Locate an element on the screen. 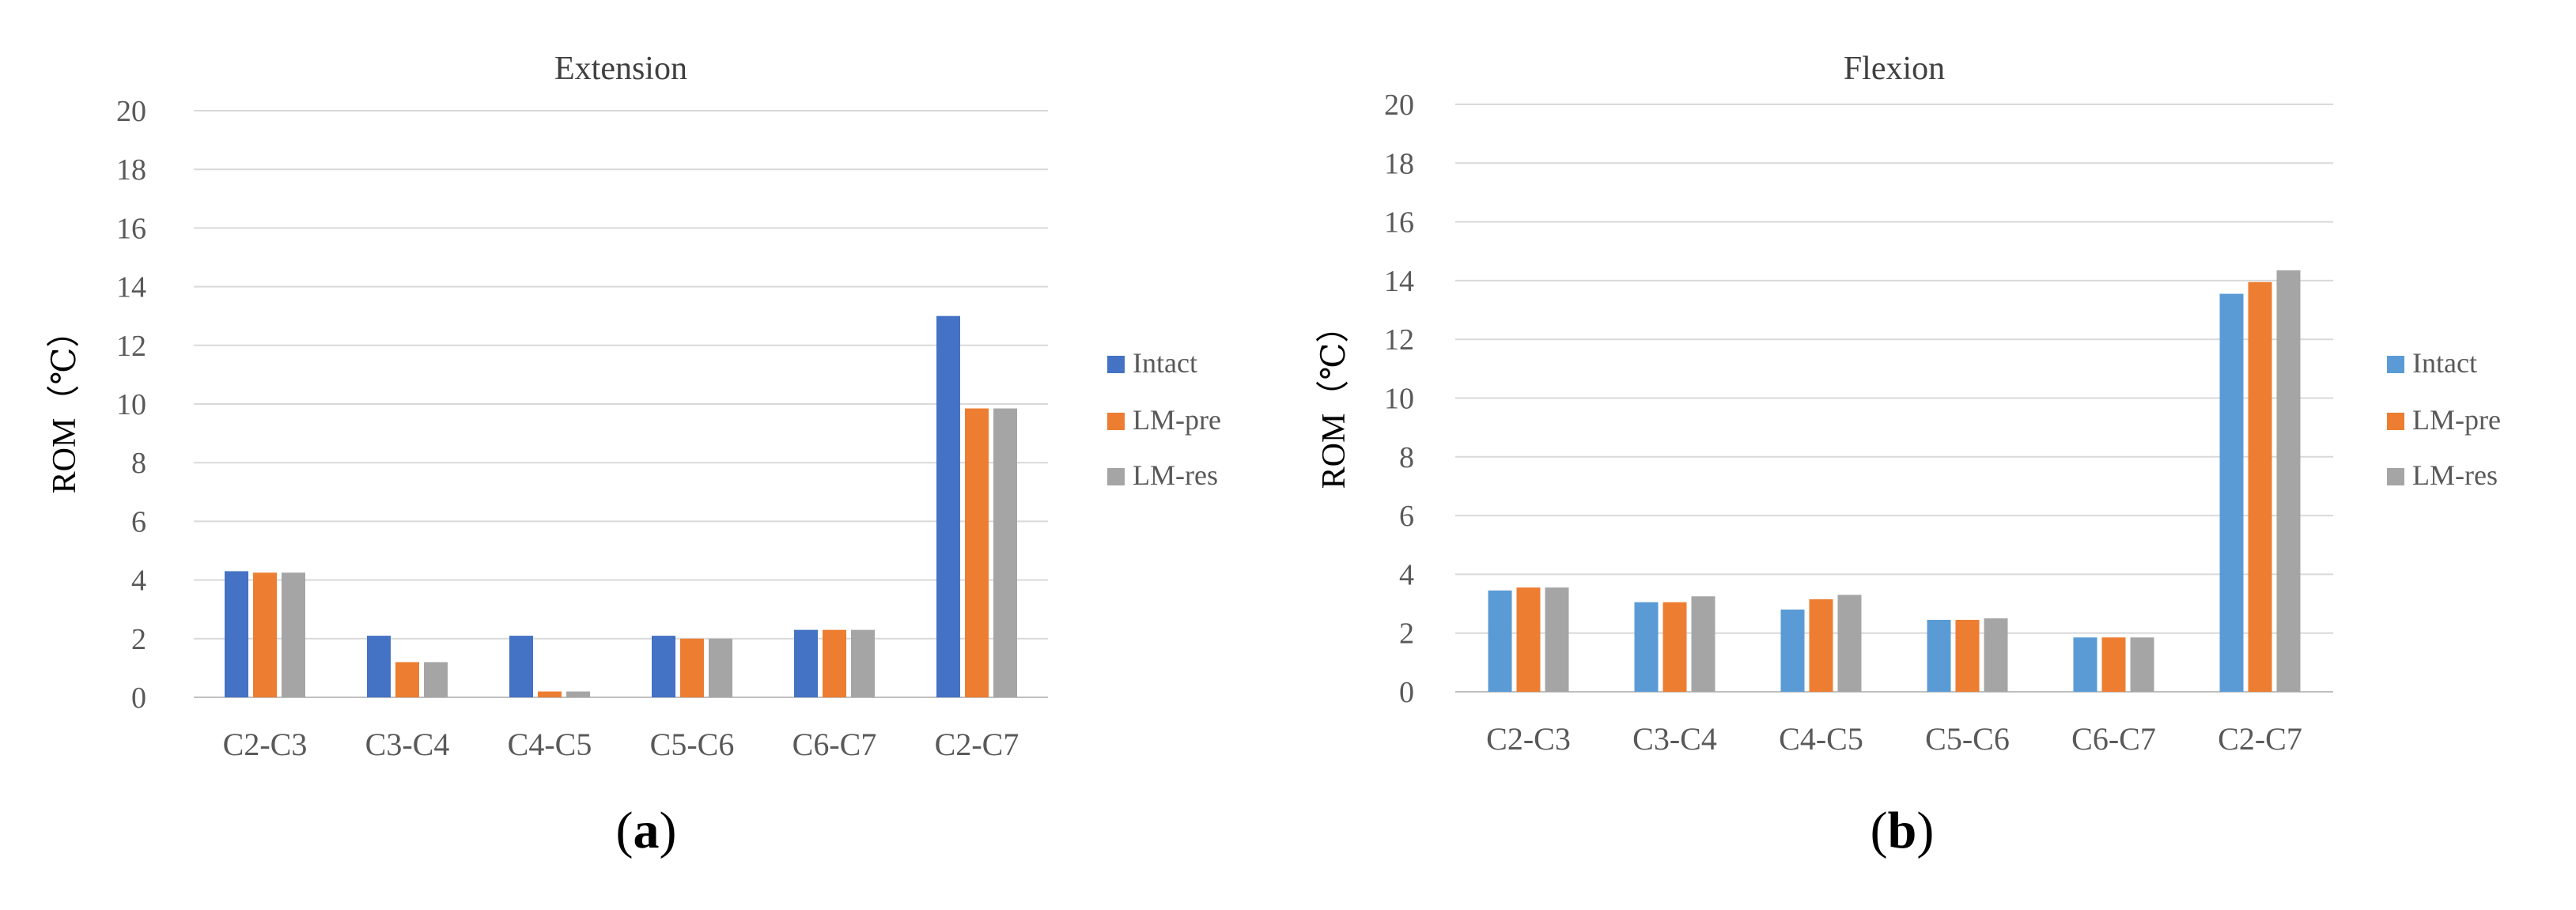  chart-title: Extension is located at coordinates (621, 69).